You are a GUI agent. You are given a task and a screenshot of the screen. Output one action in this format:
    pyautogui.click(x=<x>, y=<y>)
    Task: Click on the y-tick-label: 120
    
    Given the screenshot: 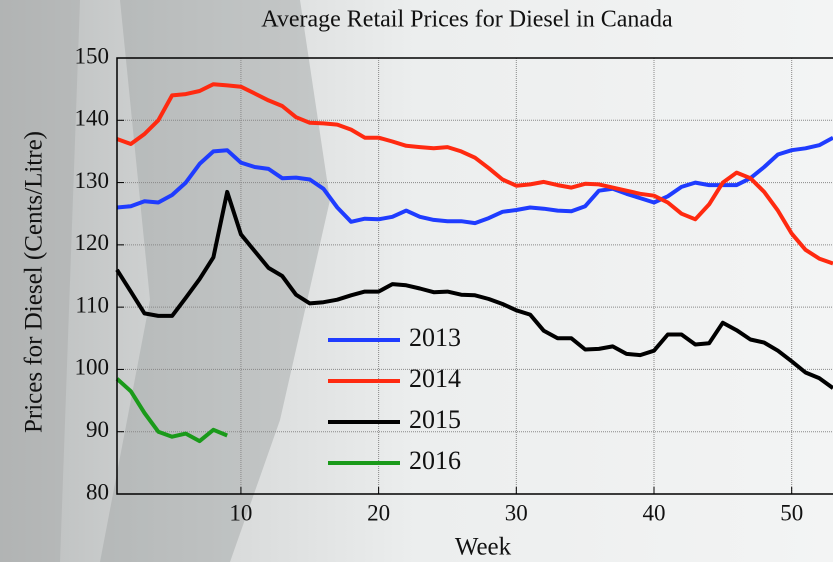 What is the action you would take?
    pyautogui.click(x=92, y=242)
    